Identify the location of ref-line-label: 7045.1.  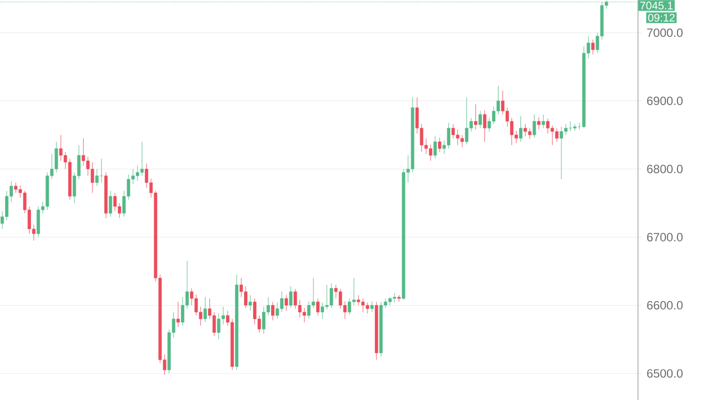
(656, 6).